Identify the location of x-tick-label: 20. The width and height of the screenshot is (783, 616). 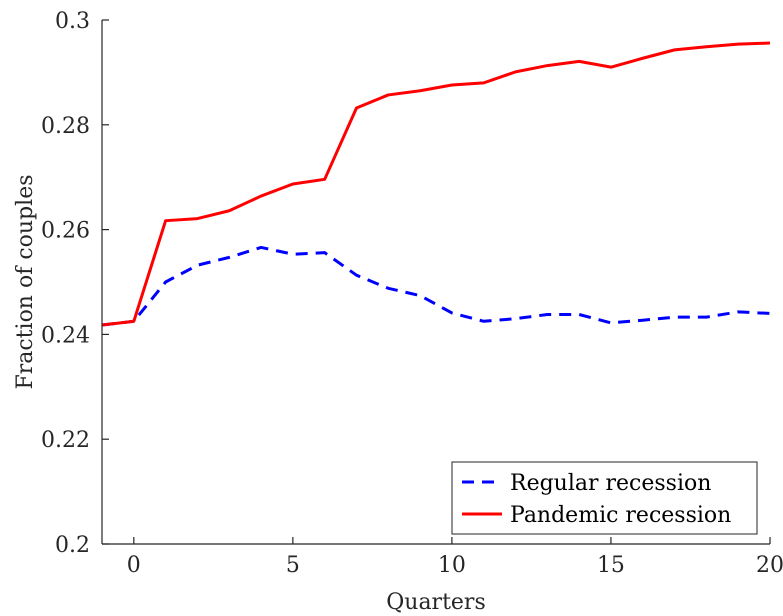
(769, 565).